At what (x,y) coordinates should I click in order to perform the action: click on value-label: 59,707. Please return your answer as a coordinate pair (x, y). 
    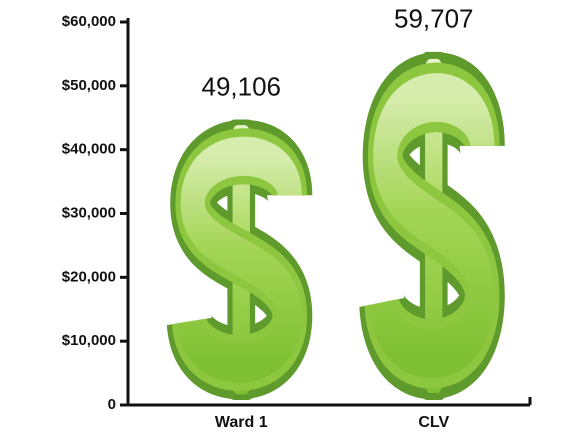
    Looking at the image, I should click on (434, 19).